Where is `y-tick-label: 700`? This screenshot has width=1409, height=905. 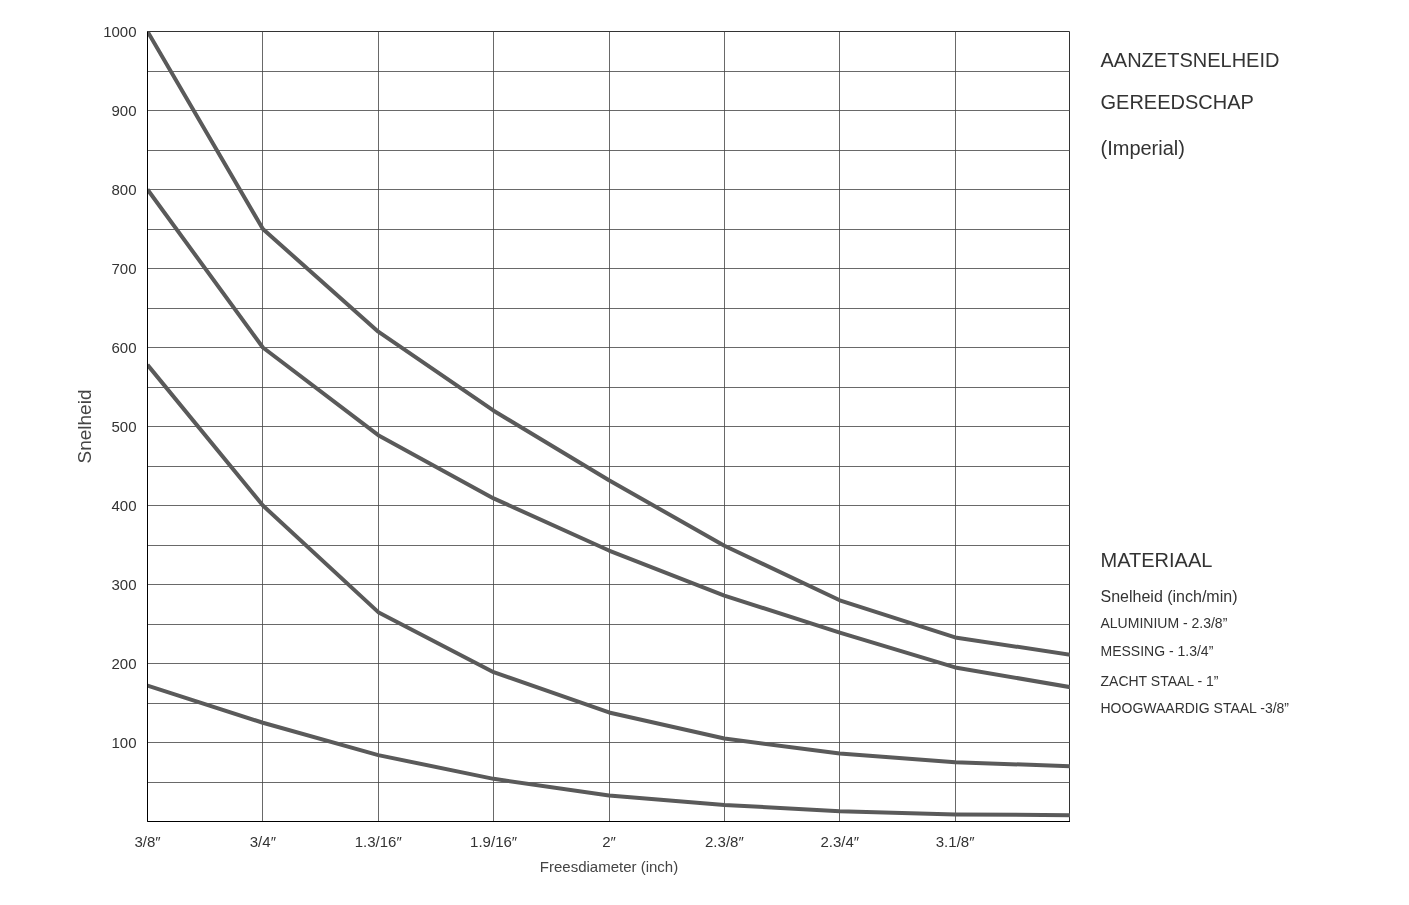 y-tick-label: 700 is located at coordinates (124, 268).